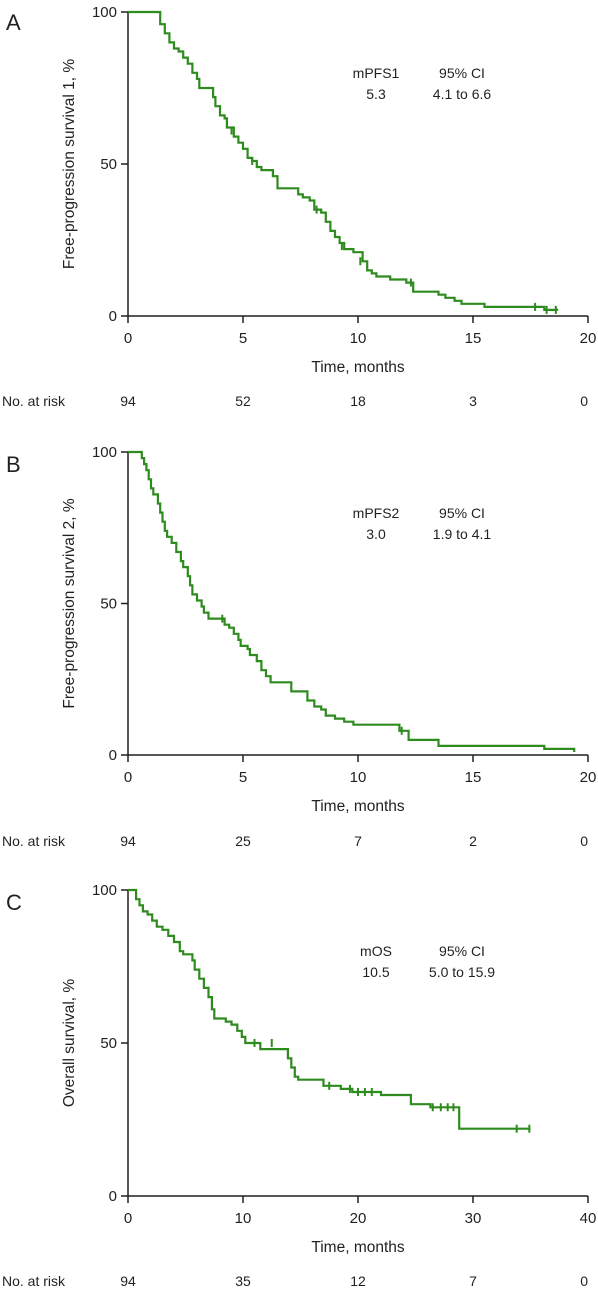 This screenshot has height=1289, width=598. I want to click on annotation-value: 3.0, so click(376, 534).